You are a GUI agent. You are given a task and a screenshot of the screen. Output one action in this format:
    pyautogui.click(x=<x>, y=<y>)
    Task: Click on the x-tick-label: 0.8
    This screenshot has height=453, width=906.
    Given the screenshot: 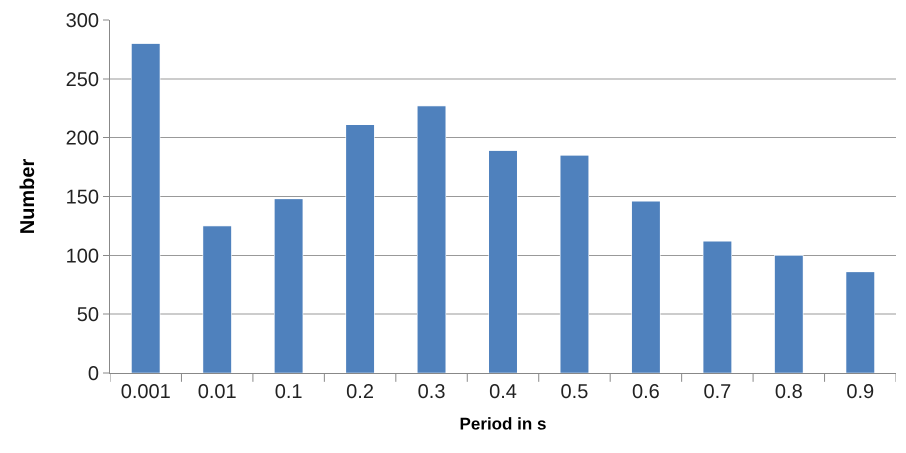 What is the action you would take?
    pyautogui.click(x=788, y=392)
    